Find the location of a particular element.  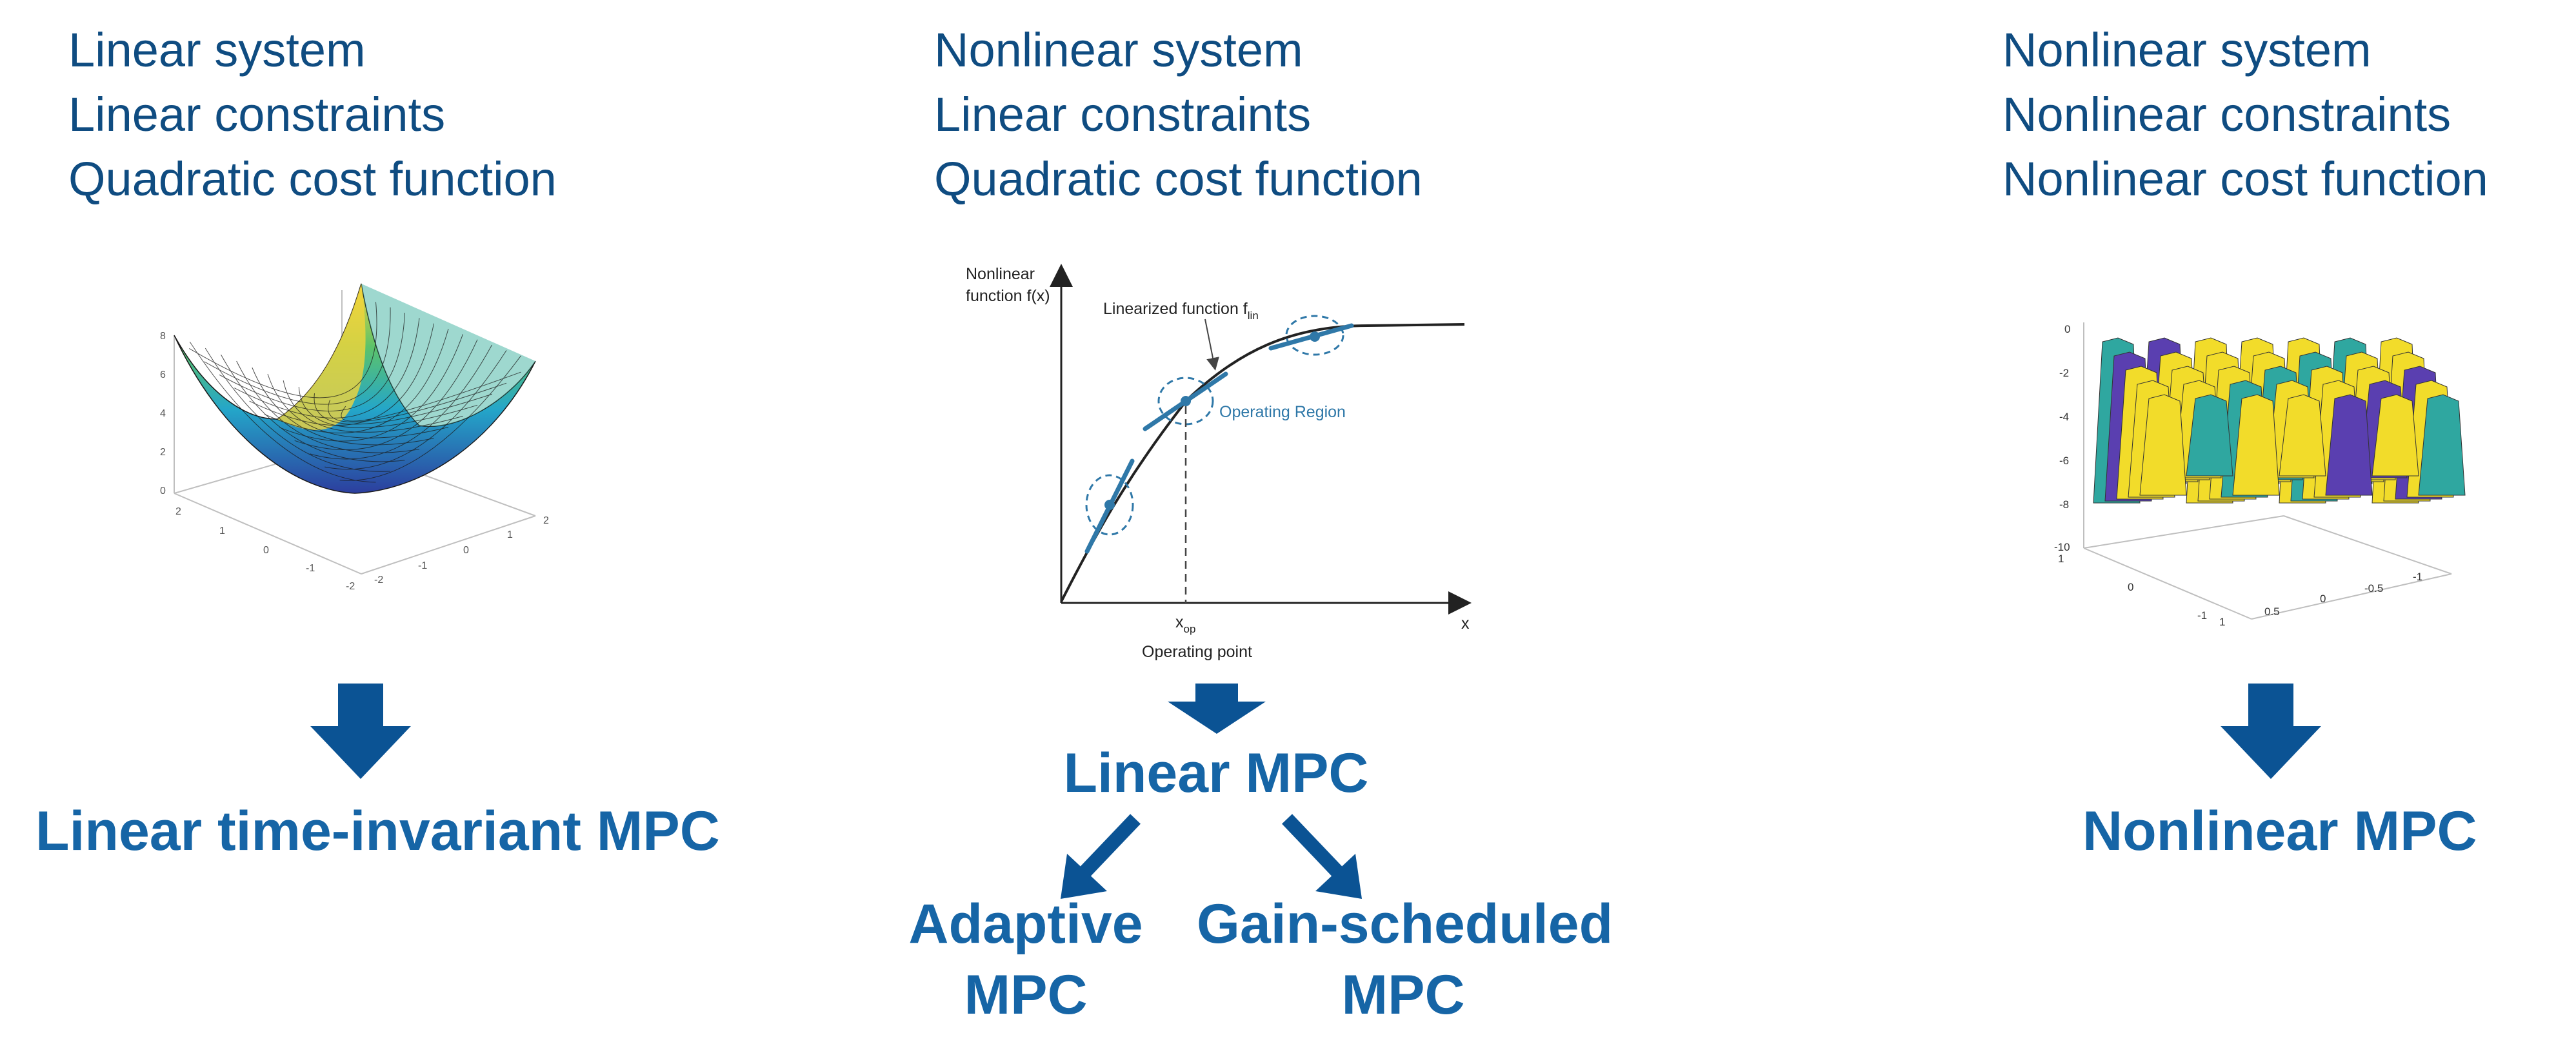

z-tick-label: 4 is located at coordinates (163, 413).